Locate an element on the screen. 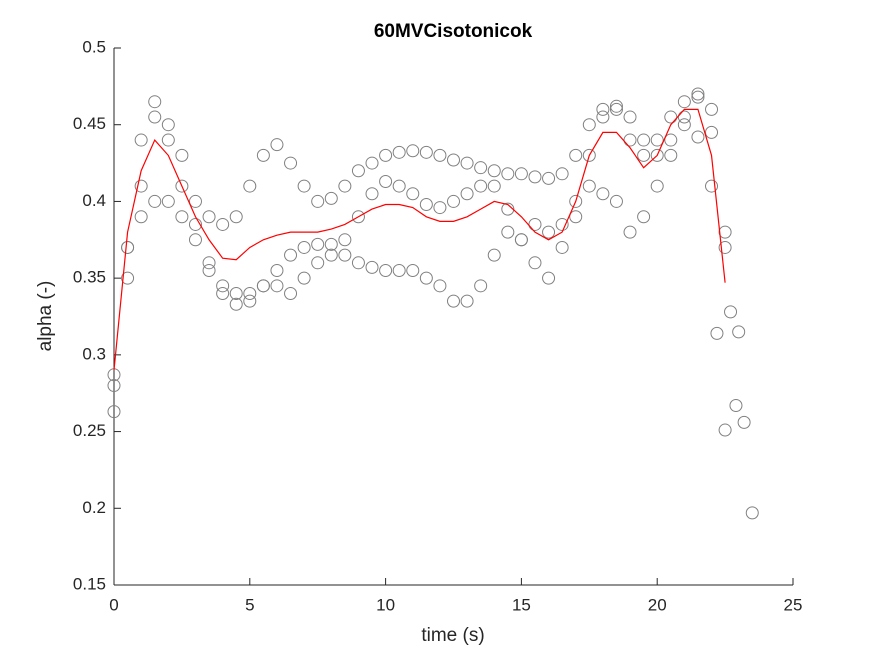  y-tick-label: 0.2 is located at coordinates (94, 507).